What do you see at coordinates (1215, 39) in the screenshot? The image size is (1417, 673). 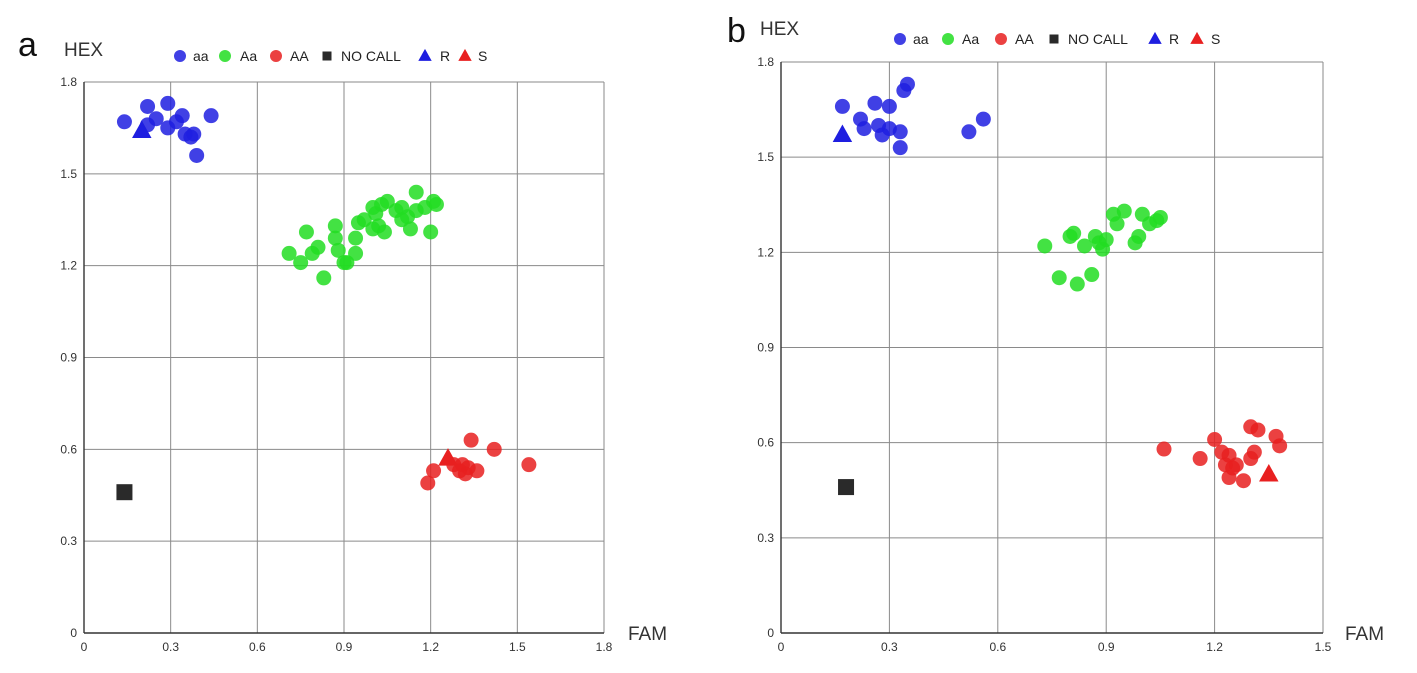 I see `legend-label-s: S` at bounding box center [1215, 39].